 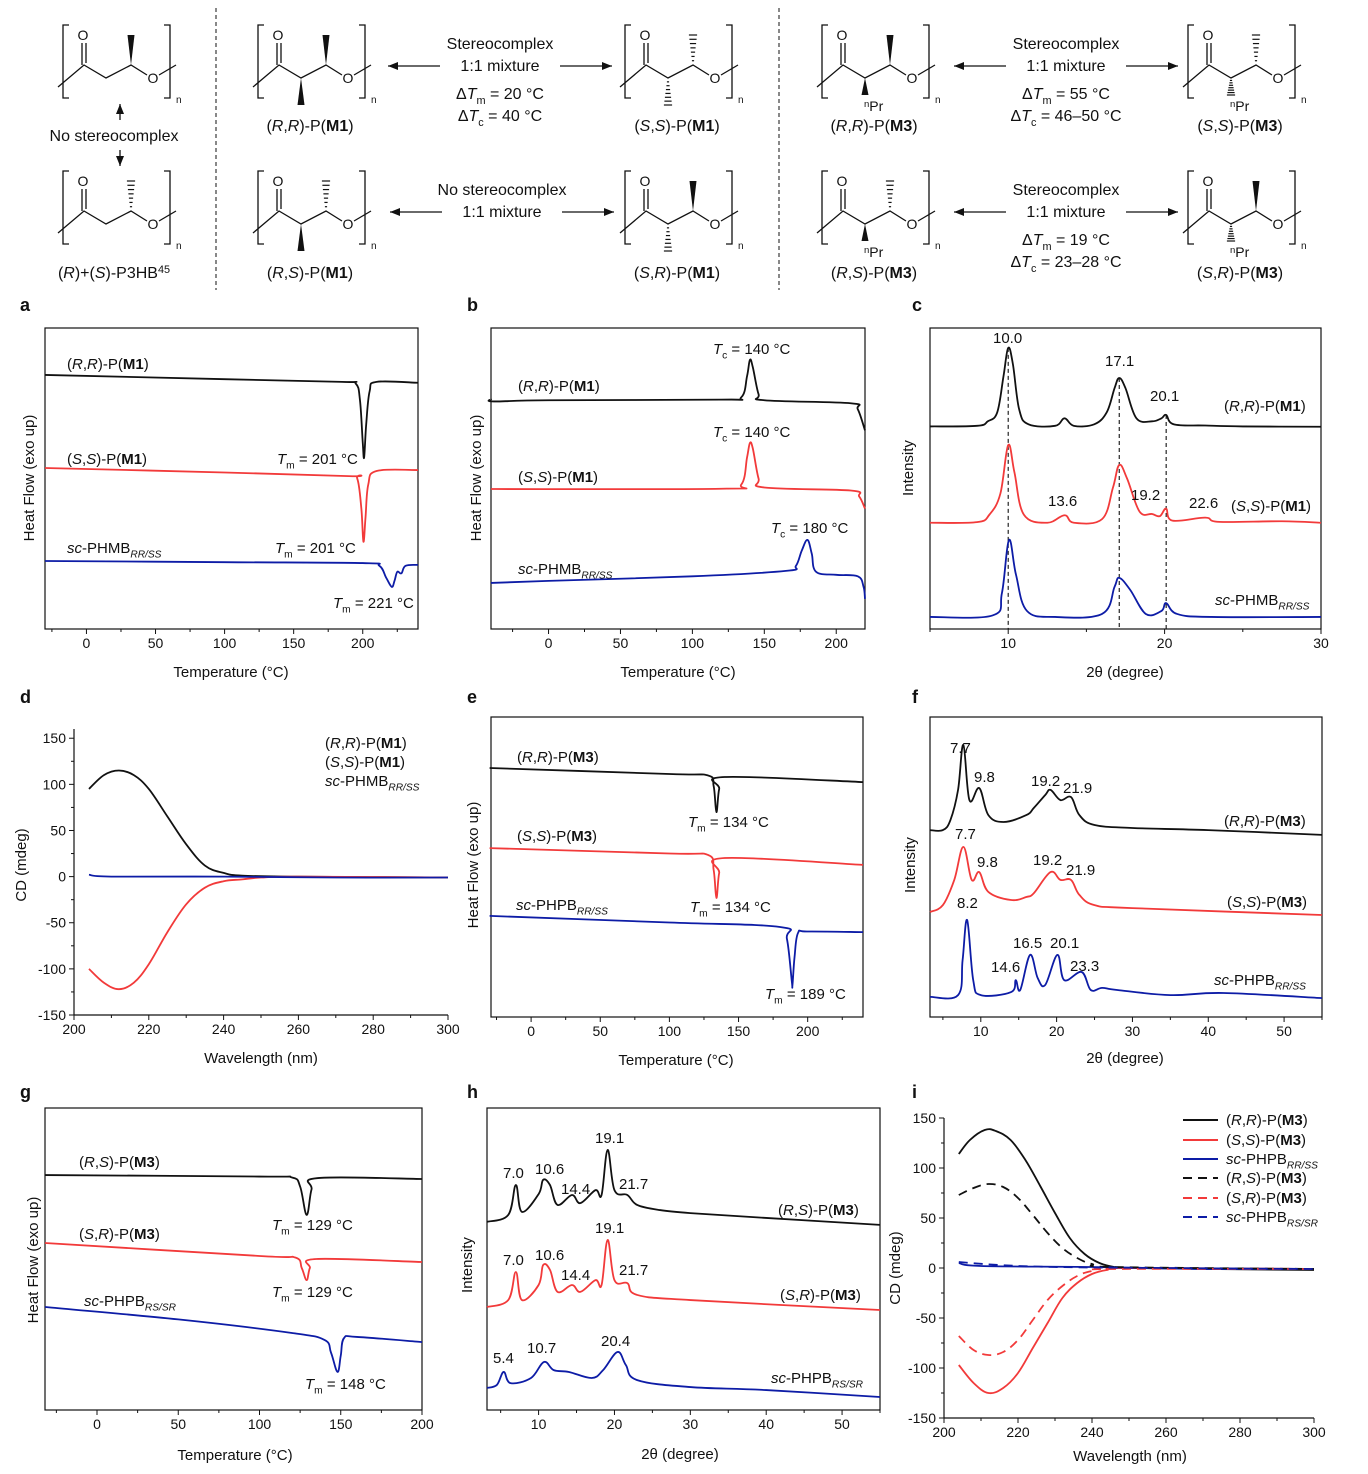 What do you see at coordinates (1065, 264) in the screenshot?
I see `relation-text: ΔTc = 23–28 °C` at bounding box center [1065, 264].